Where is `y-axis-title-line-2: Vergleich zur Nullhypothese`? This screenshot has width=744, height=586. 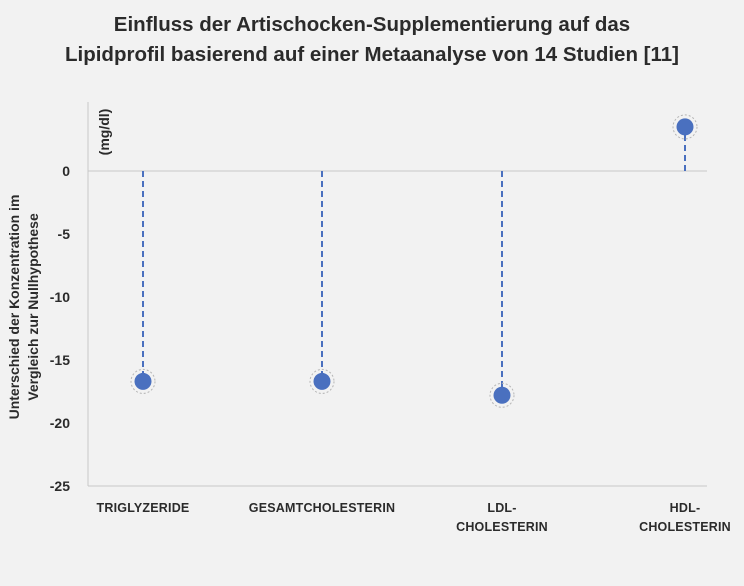
y-axis-title-line-2: Vergleich zur Nullhypothese is located at coordinates (33, 307).